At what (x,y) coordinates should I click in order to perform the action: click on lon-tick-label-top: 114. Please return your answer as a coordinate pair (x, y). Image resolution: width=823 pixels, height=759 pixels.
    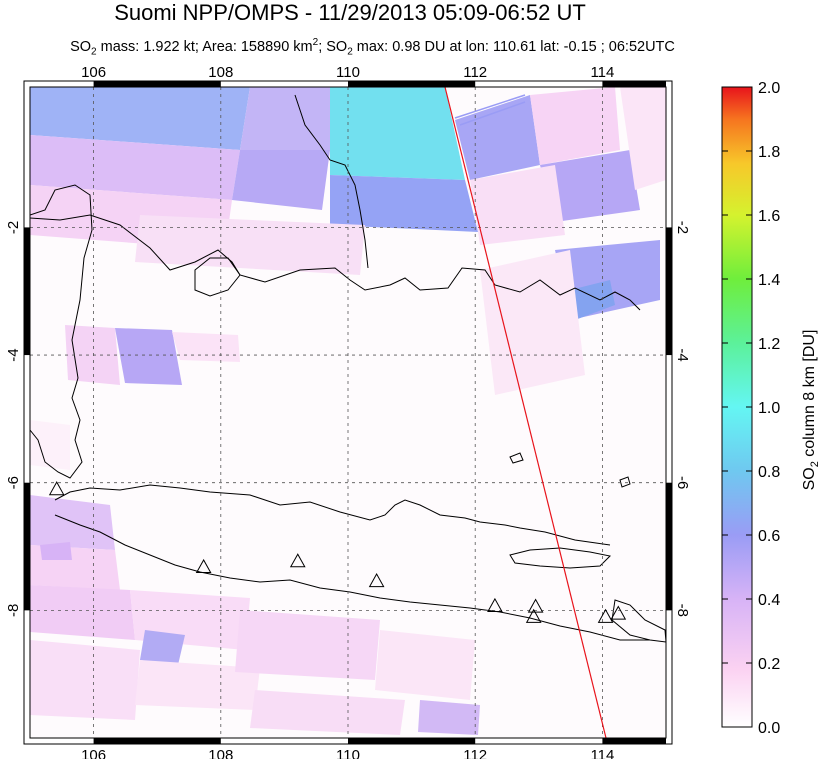
    Looking at the image, I should click on (602, 72).